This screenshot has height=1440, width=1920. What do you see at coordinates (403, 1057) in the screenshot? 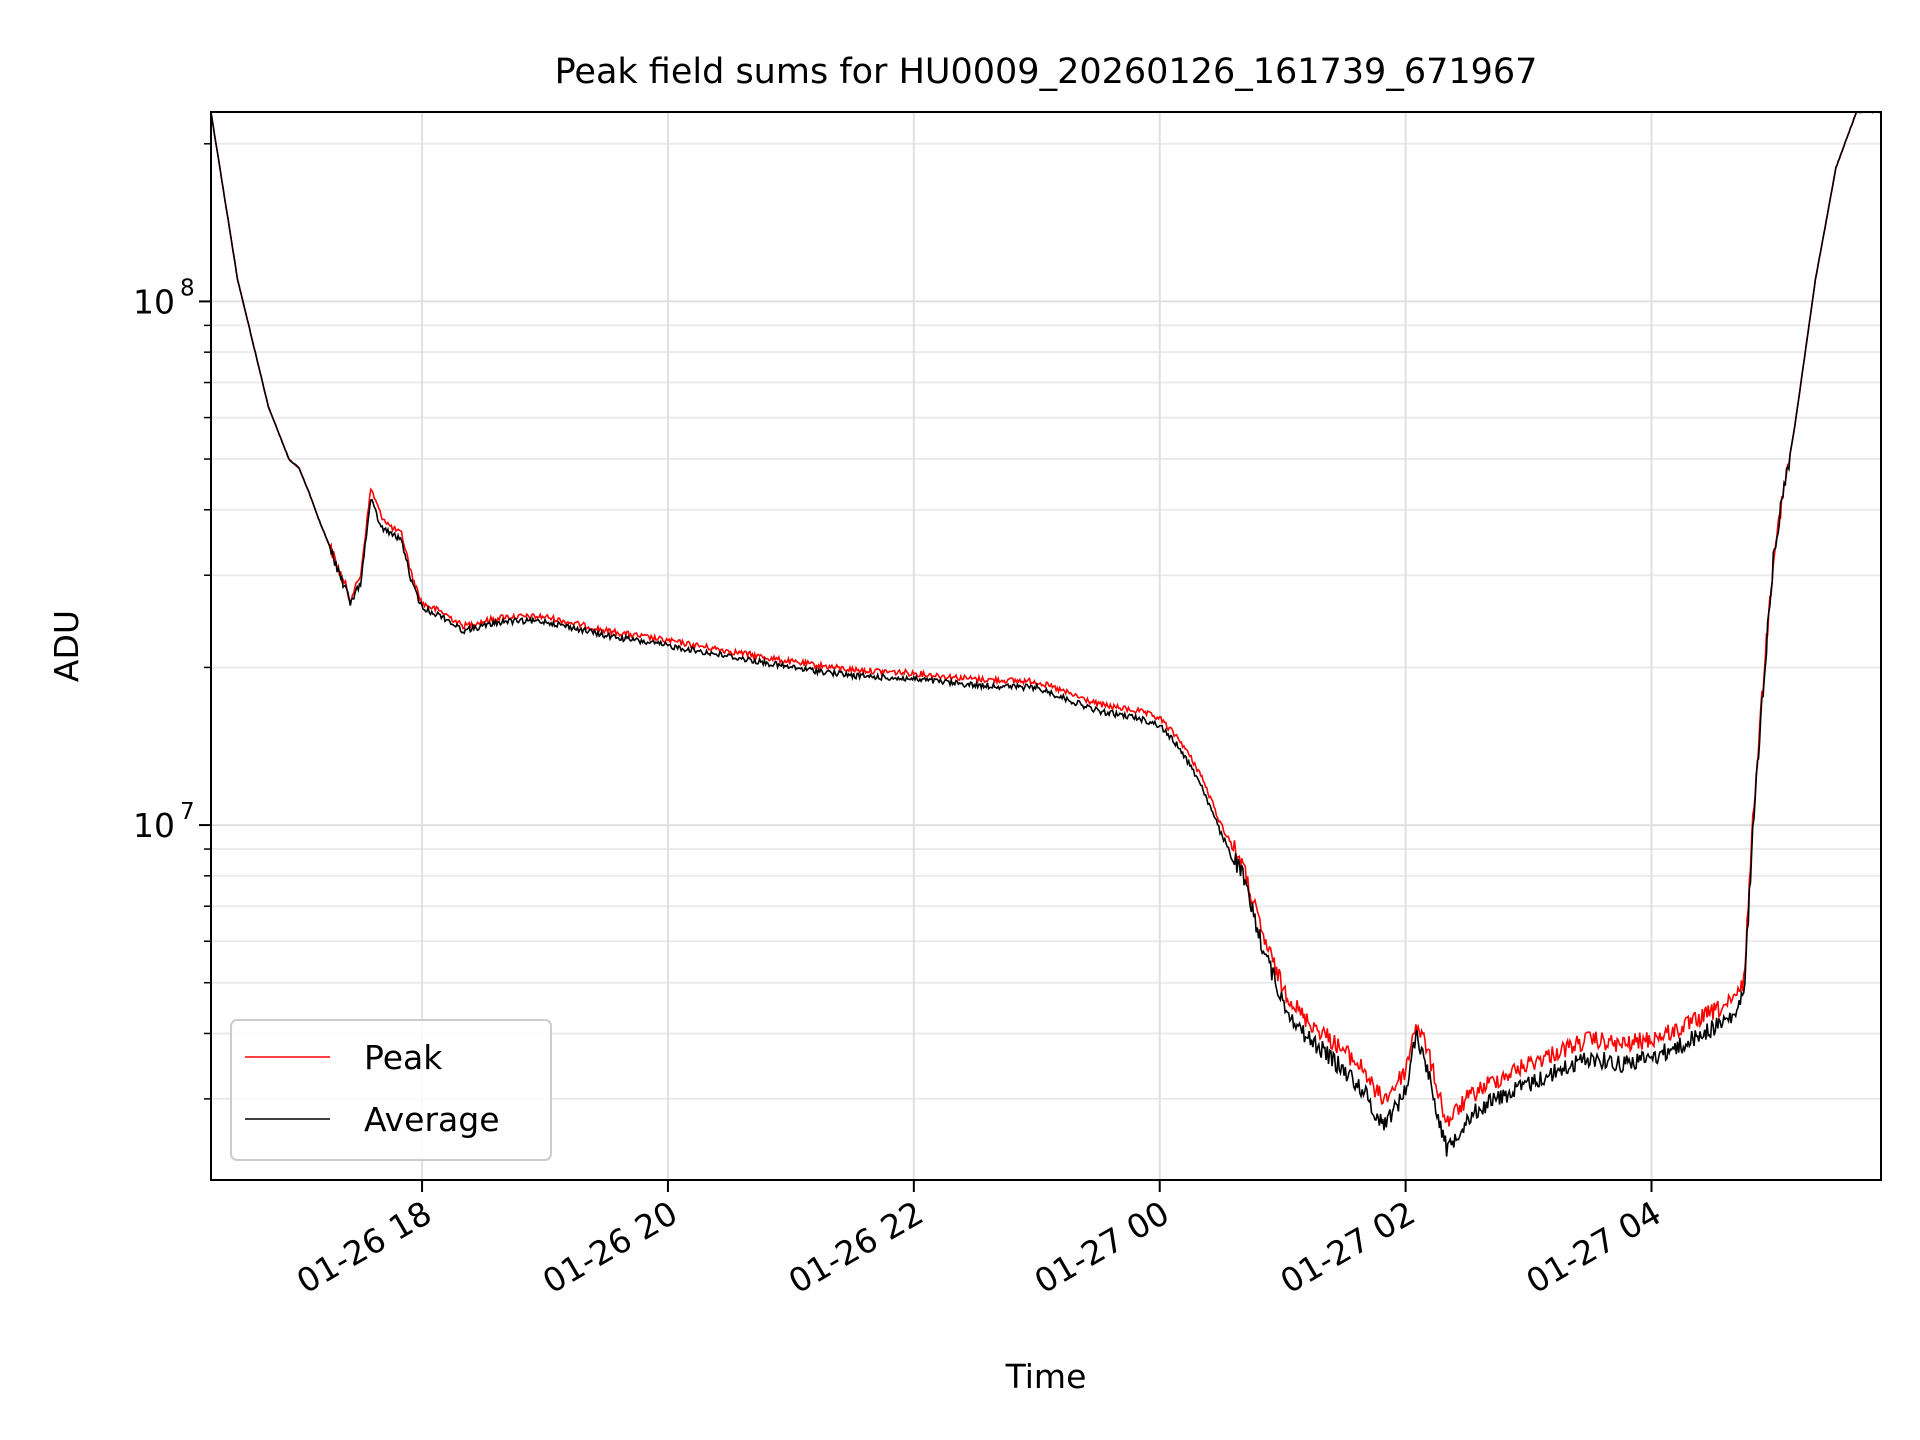
I see `legend-label-peak: Peak` at bounding box center [403, 1057].